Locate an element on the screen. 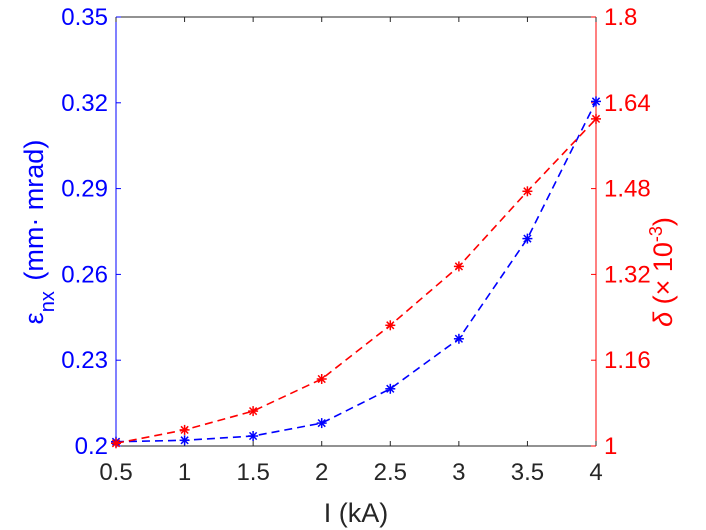 The width and height of the screenshot is (706, 530). x-tick-label: 2 is located at coordinates (321, 472).